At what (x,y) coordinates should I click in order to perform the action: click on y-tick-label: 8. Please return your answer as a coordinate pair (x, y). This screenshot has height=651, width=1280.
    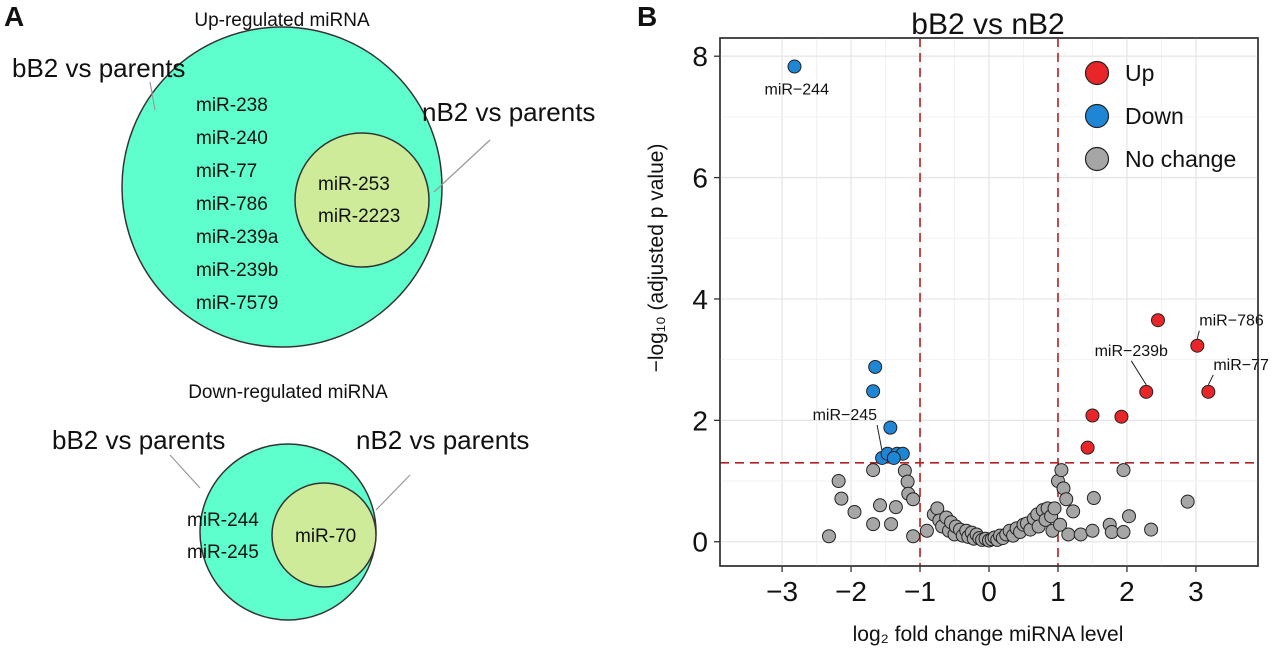
    Looking at the image, I should click on (700, 56).